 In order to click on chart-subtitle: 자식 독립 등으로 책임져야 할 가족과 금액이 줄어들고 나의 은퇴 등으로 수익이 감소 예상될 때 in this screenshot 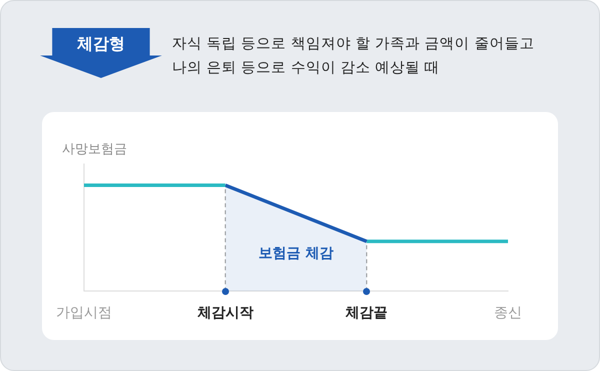, I will do `click(353, 56)`.